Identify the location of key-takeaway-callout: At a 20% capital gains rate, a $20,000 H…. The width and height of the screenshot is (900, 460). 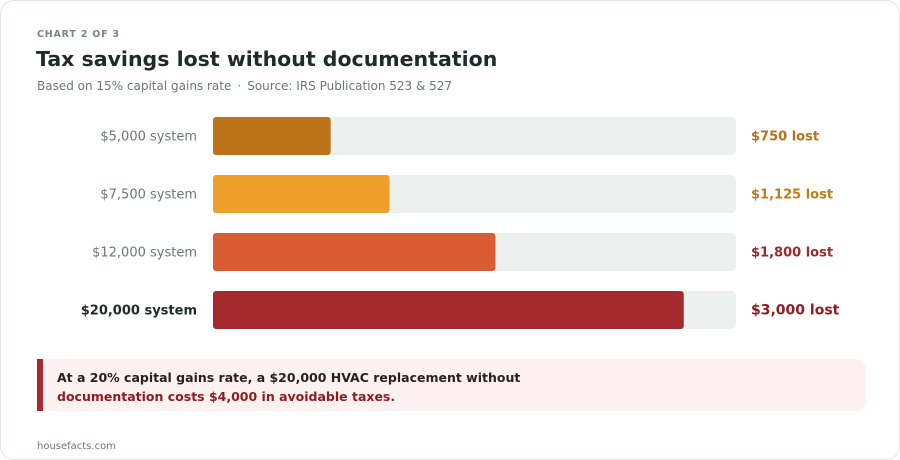
(451, 385).